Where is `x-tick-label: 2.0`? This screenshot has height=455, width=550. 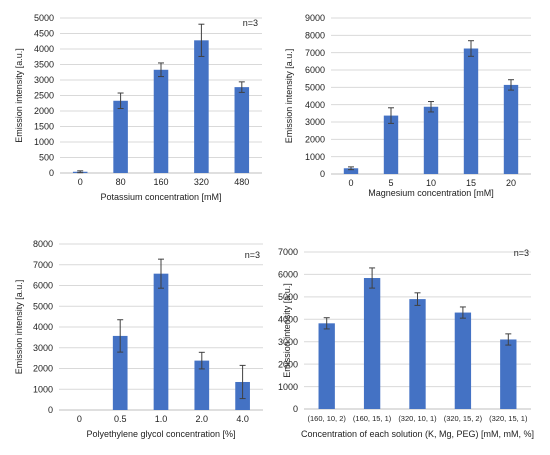
x-tick-label: 2.0 is located at coordinates (202, 419).